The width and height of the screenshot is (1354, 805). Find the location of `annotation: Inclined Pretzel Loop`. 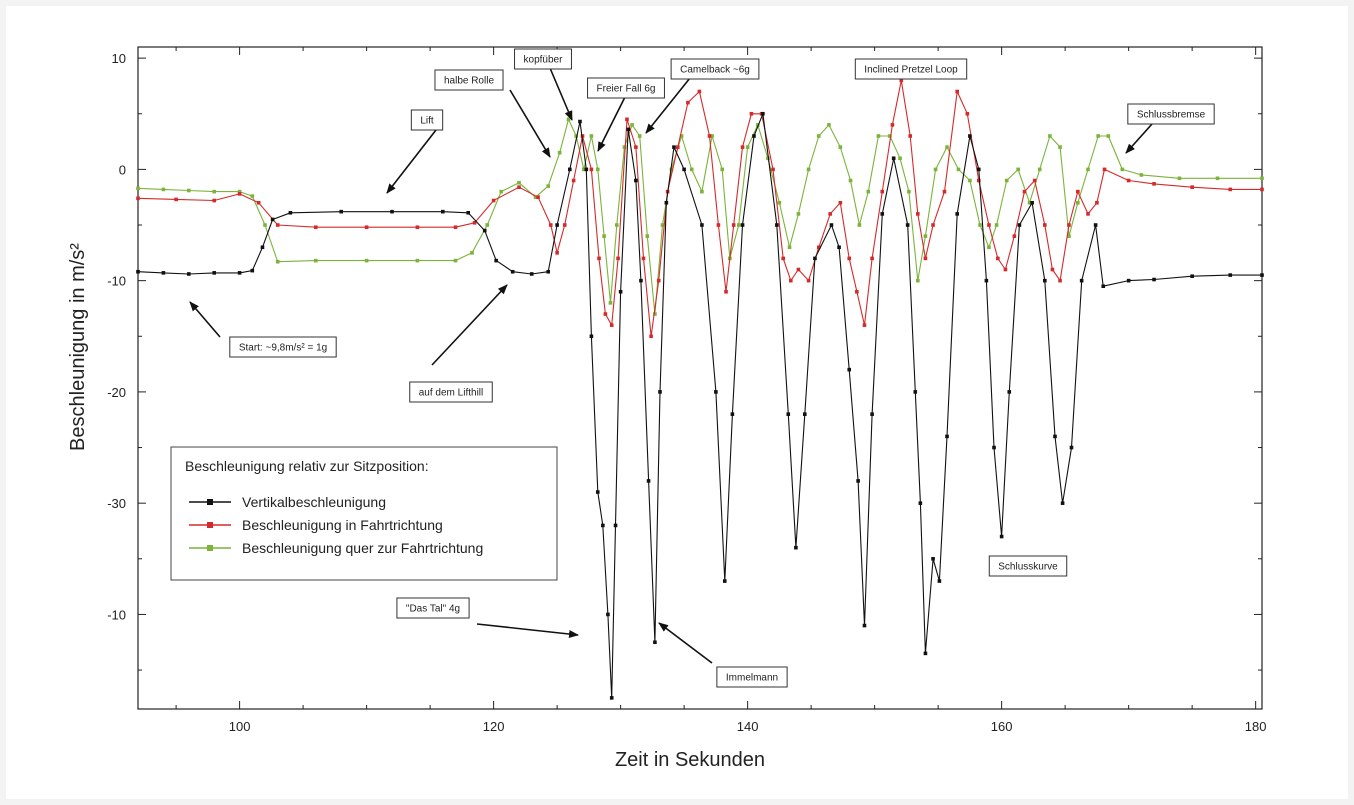

annotation: Inclined Pretzel Loop is located at coordinates (911, 69).